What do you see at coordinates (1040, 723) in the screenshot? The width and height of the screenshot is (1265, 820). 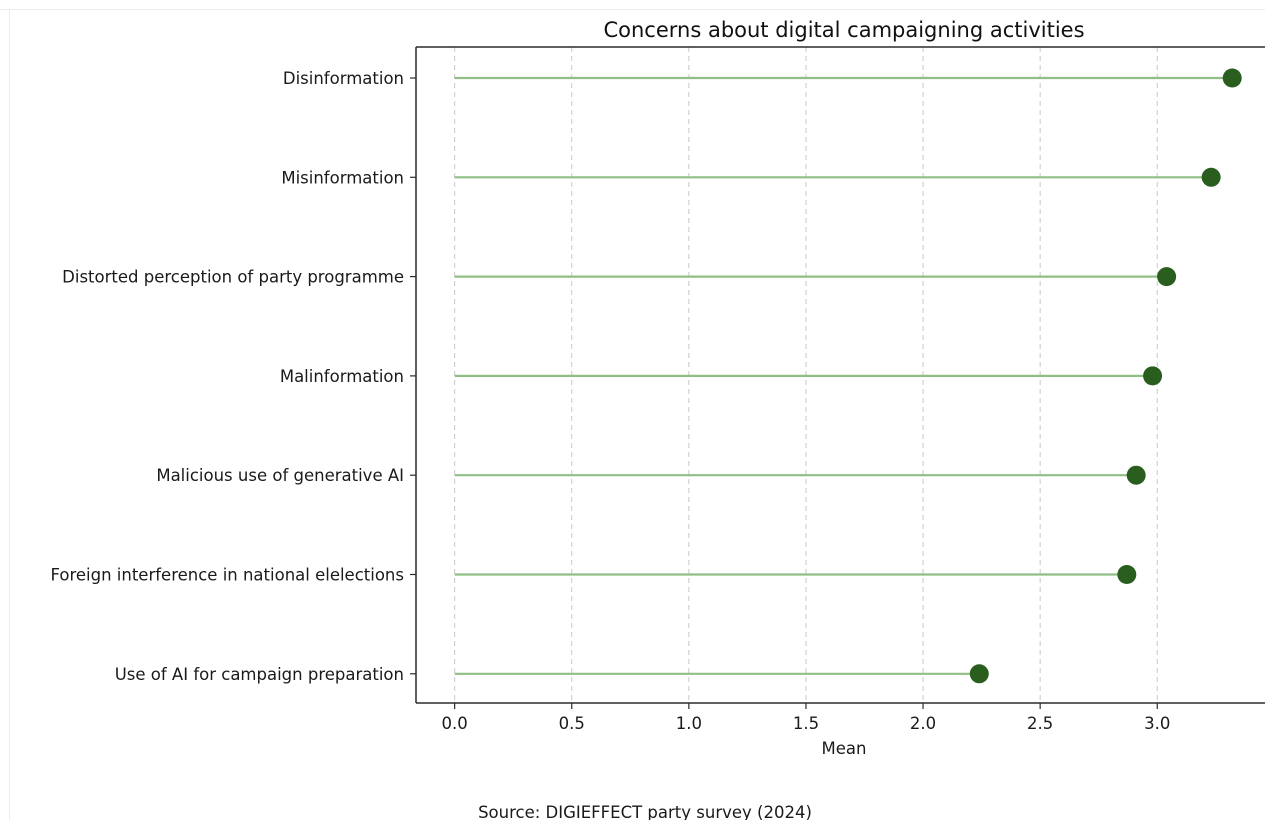 I see `x-tick-label: 2.5` at bounding box center [1040, 723].